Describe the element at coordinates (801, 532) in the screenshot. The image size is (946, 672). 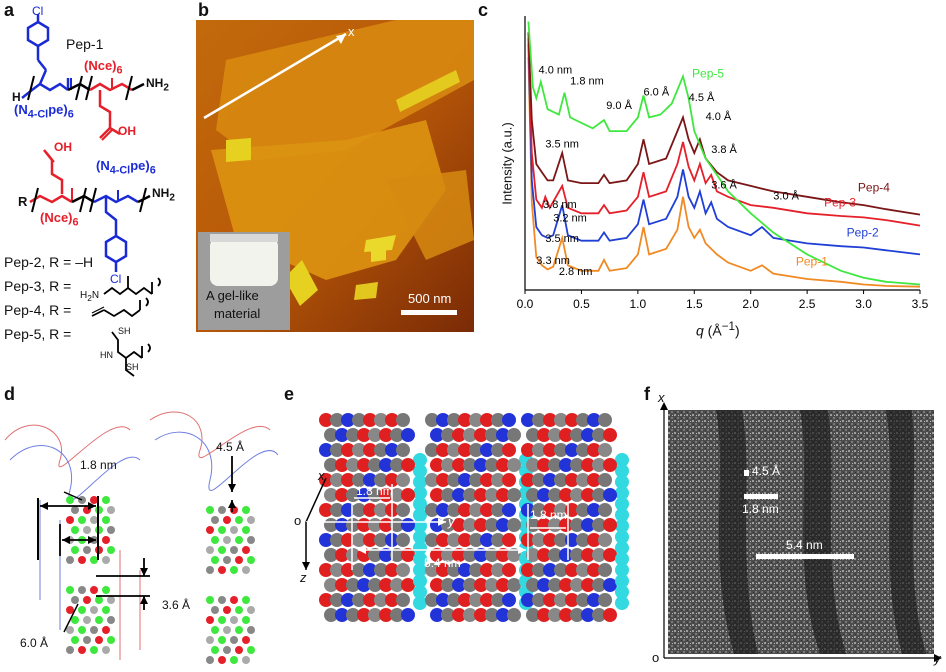
I see `em-image-svg` at that location.